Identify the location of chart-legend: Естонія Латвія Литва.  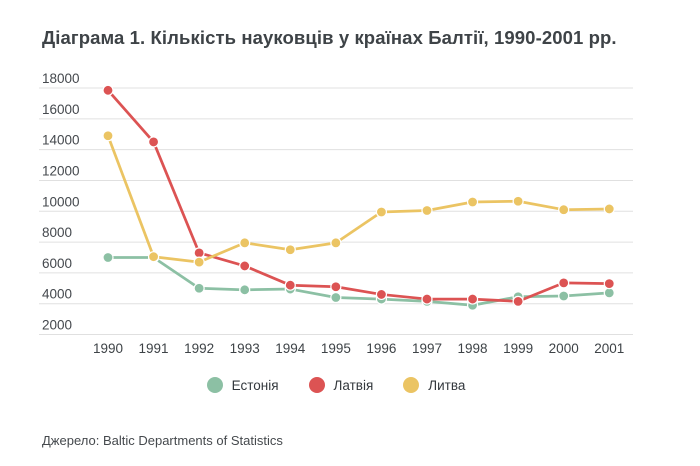
(336, 385).